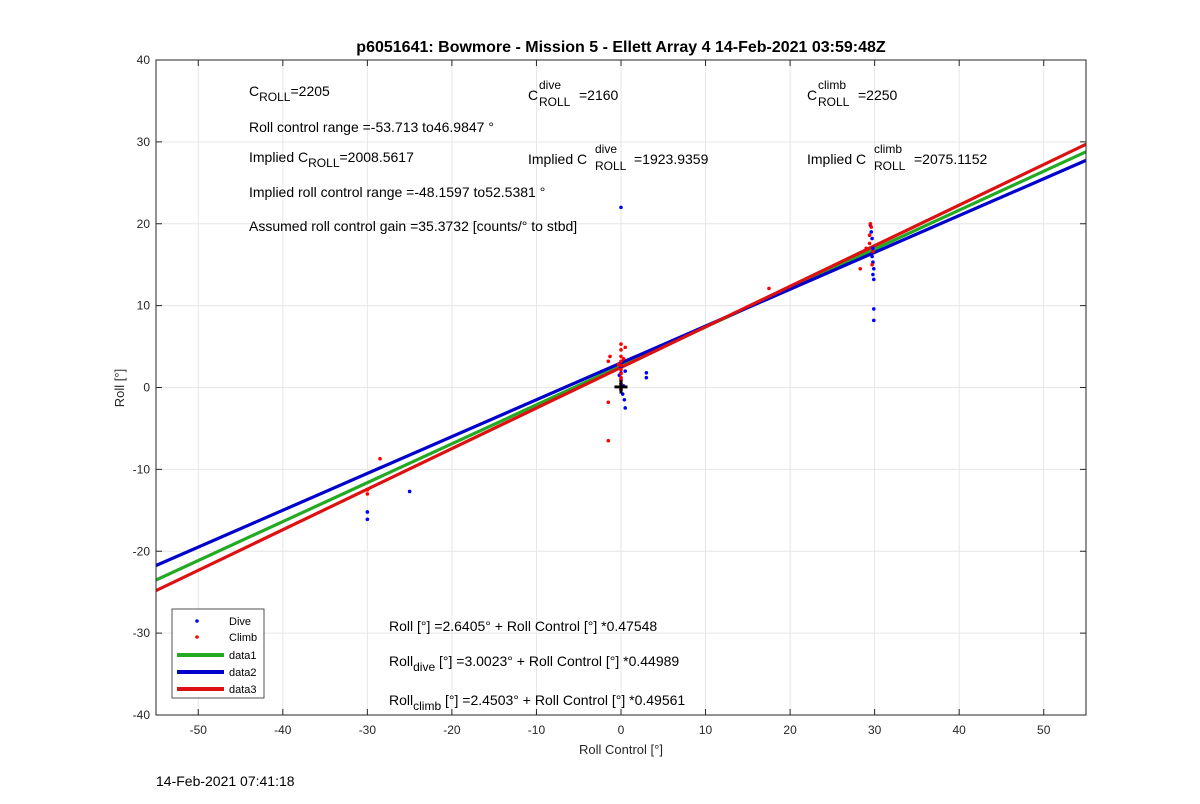 The image size is (1200, 804). Describe the element at coordinates (812, 95) in the screenshot. I see `svg-text: C` at that location.